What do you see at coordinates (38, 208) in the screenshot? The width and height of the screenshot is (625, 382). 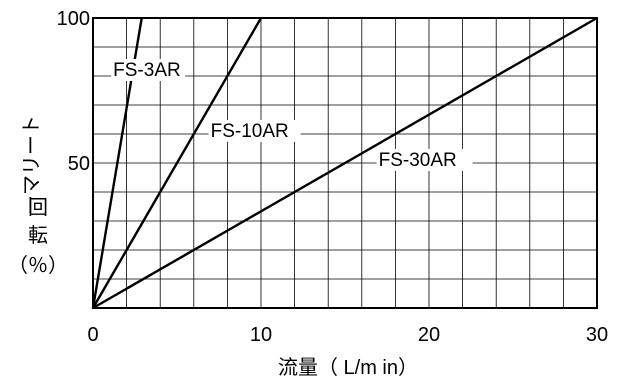 I see `y-axis-title-char-1: 回` at bounding box center [38, 208].